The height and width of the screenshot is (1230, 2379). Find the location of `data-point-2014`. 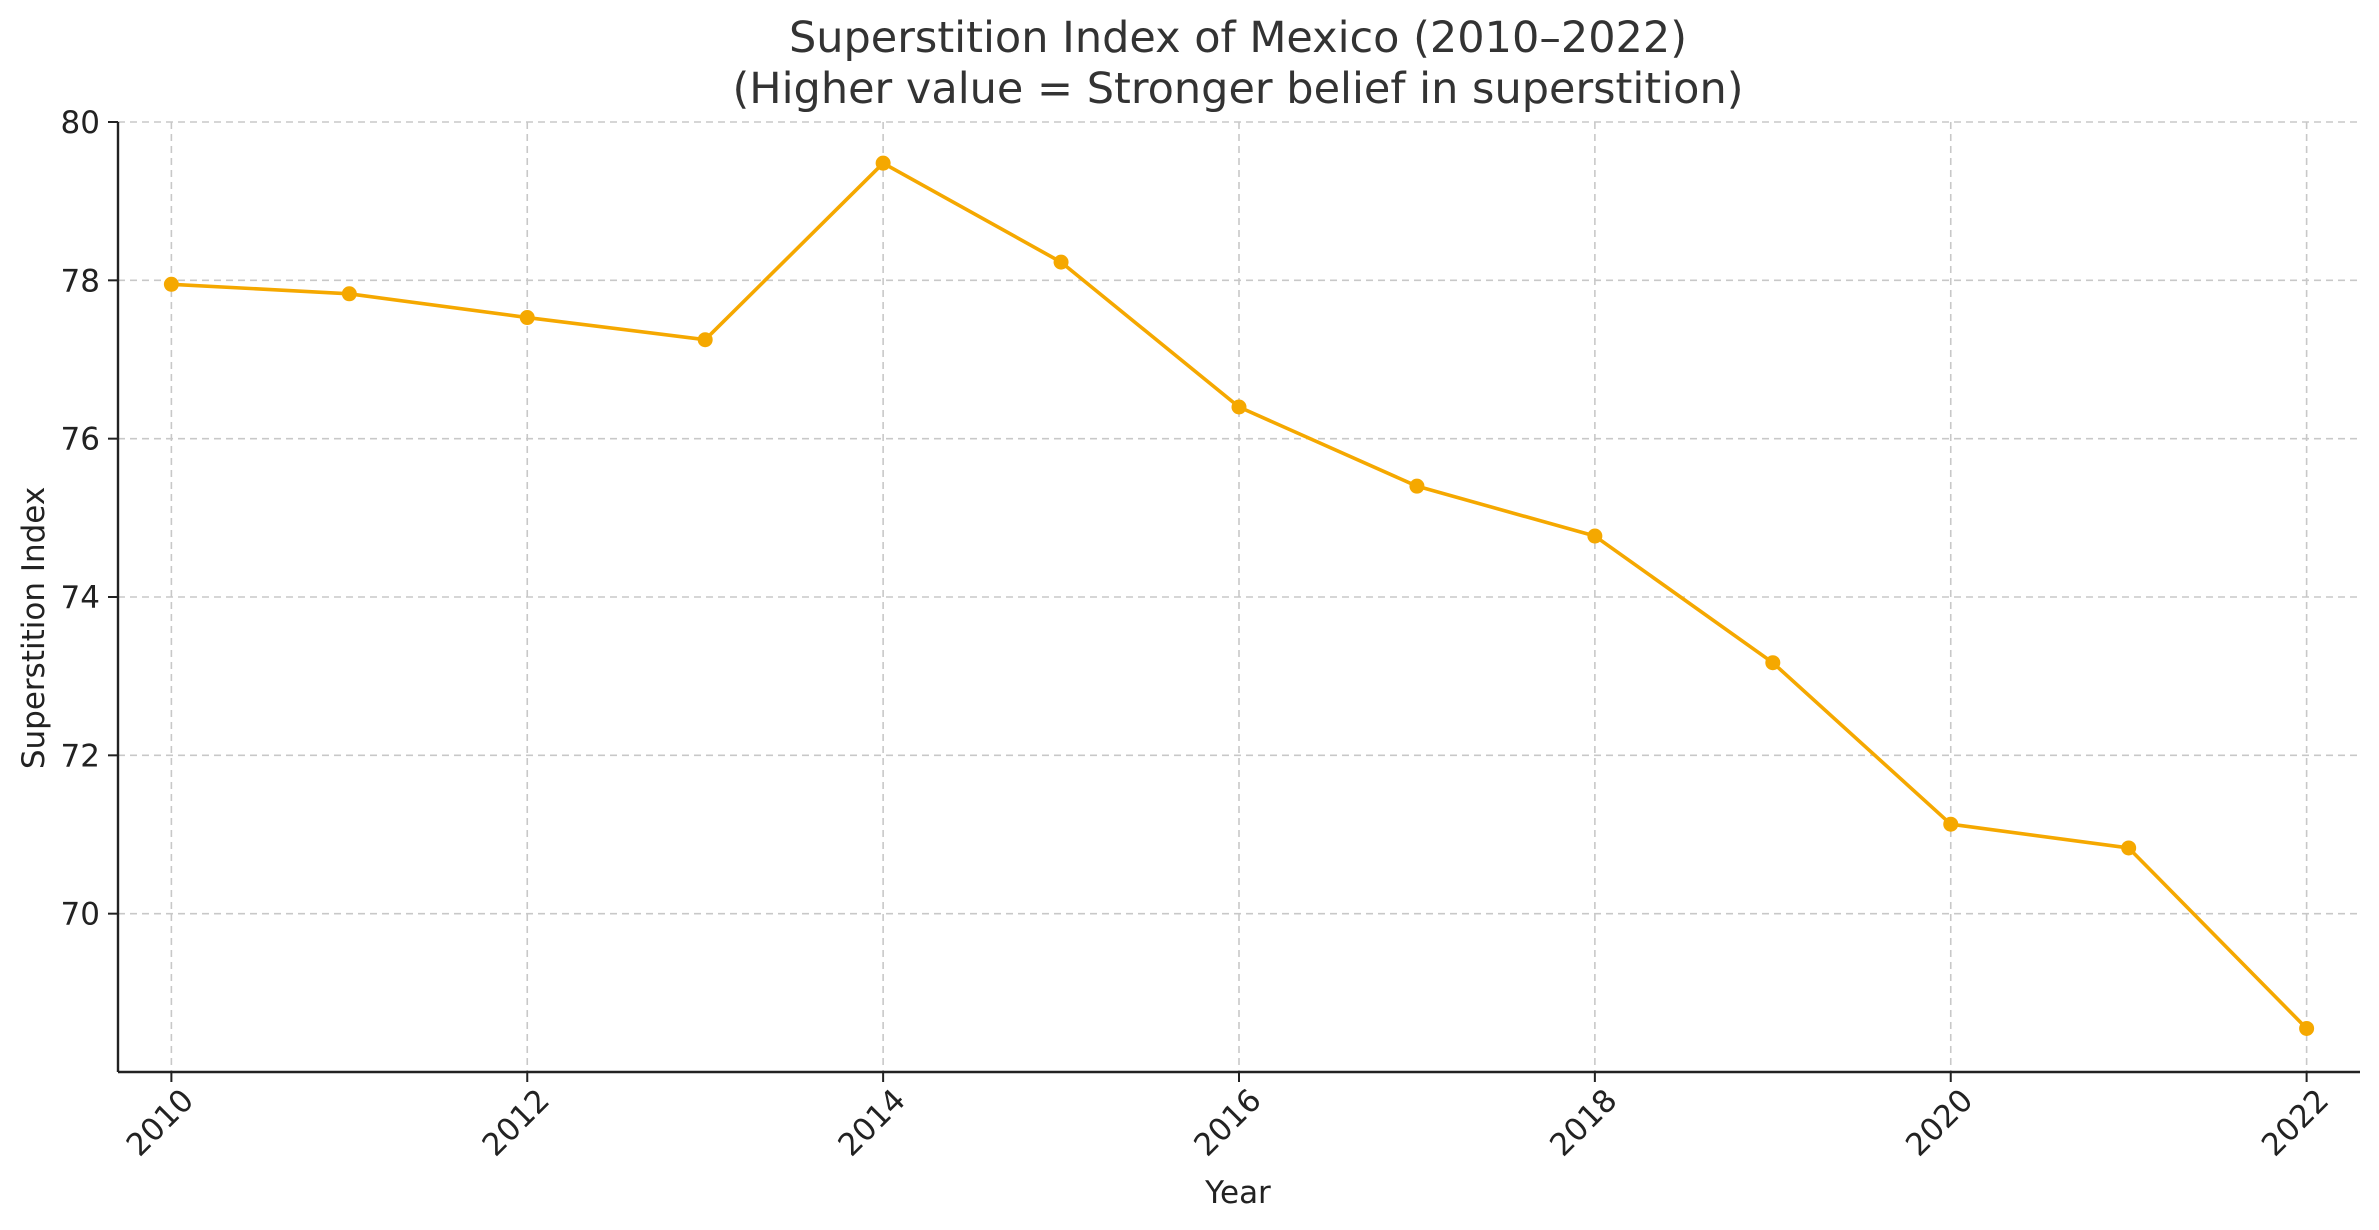

data-point-2014 is located at coordinates (883, 163).